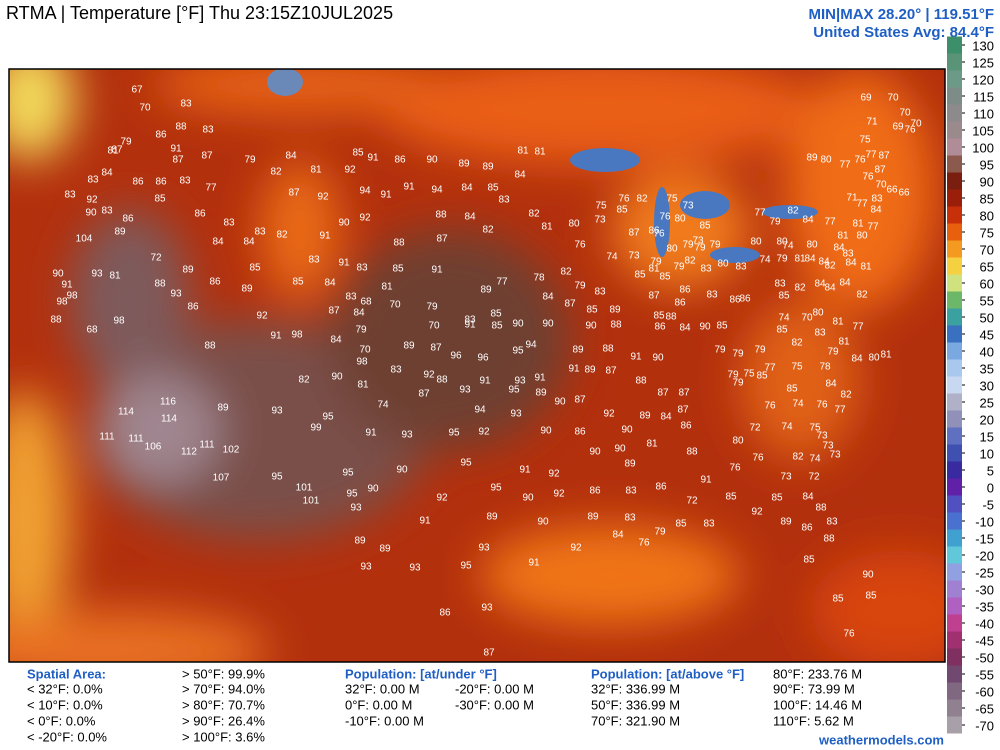 The height and width of the screenshot is (750, 1000). I want to click on temp-label: 106, so click(153, 447).